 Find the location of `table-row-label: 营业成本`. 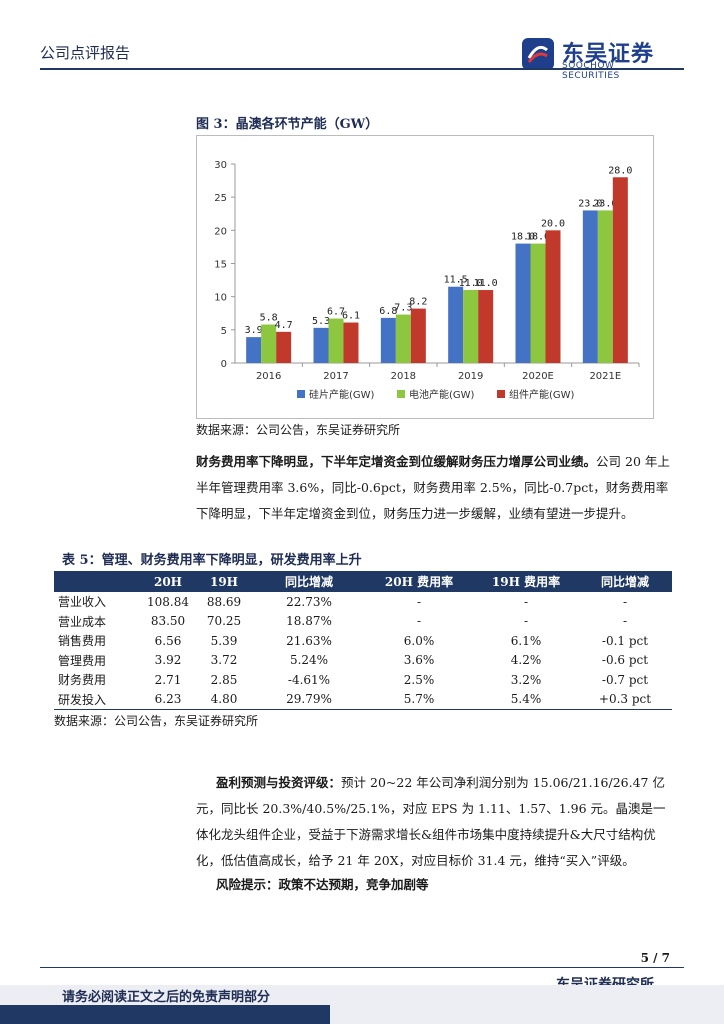

table-row-label: 营业成本 is located at coordinates (82, 621).